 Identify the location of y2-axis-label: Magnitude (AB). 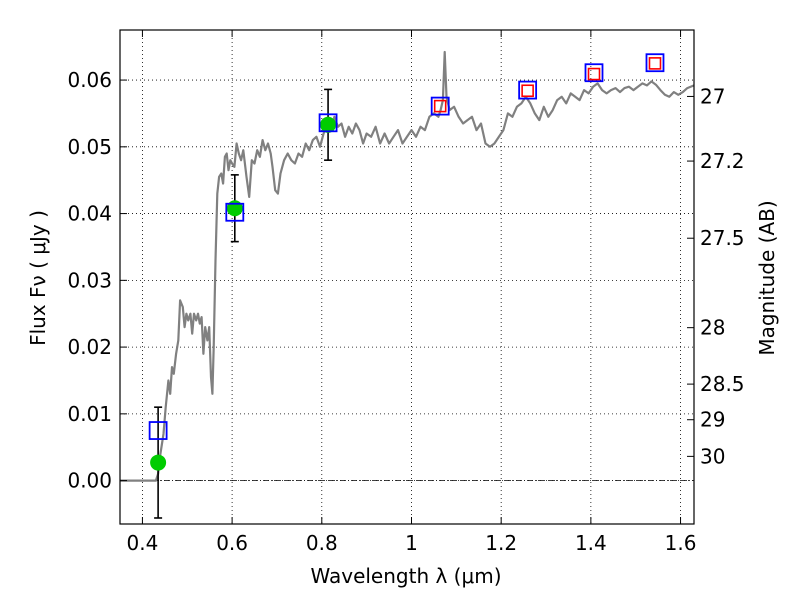
(767, 277).